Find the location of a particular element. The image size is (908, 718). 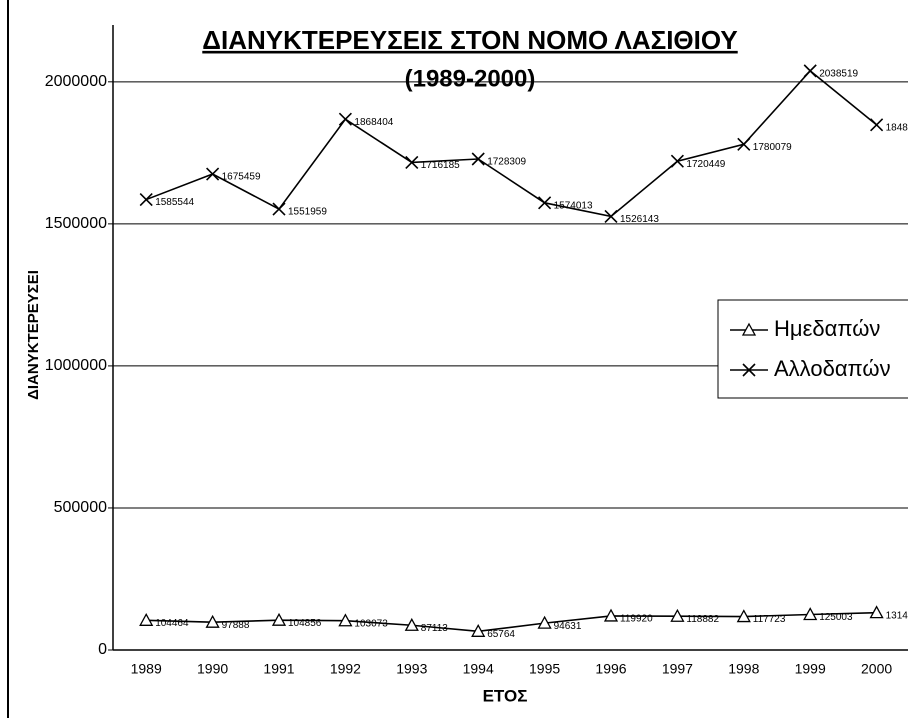

x-tick-label: 1993 is located at coordinates (411, 669).